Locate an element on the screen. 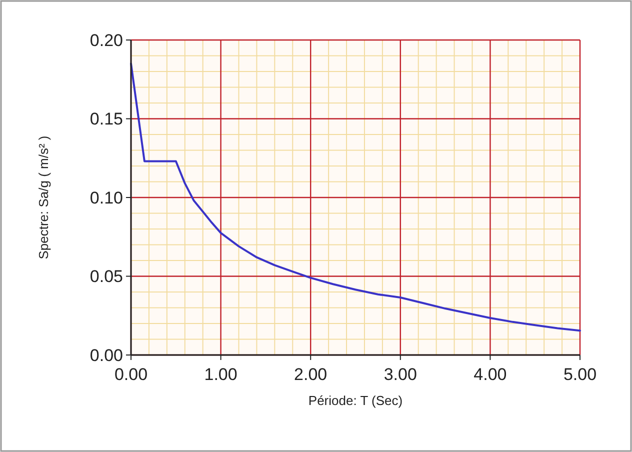 Image resolution: width=632 pixels, height=452 pixels. y-tick-label: 0.05 is located at coordinates (106, 276).